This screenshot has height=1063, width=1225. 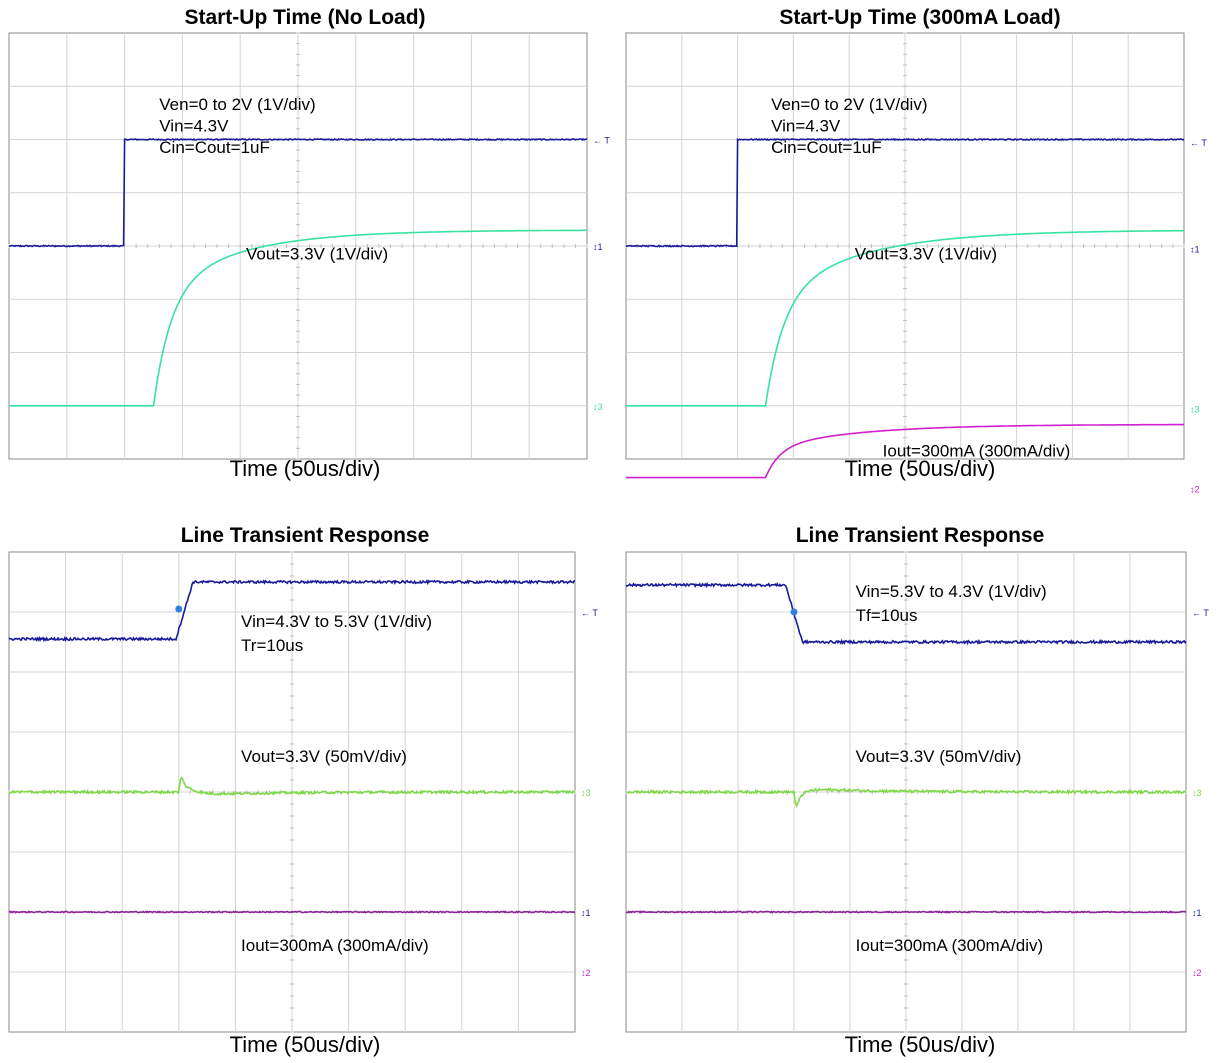 I want to click on annotation: Vin=5.3V to 4.3V (1V/div), so click(x=951, y=591).